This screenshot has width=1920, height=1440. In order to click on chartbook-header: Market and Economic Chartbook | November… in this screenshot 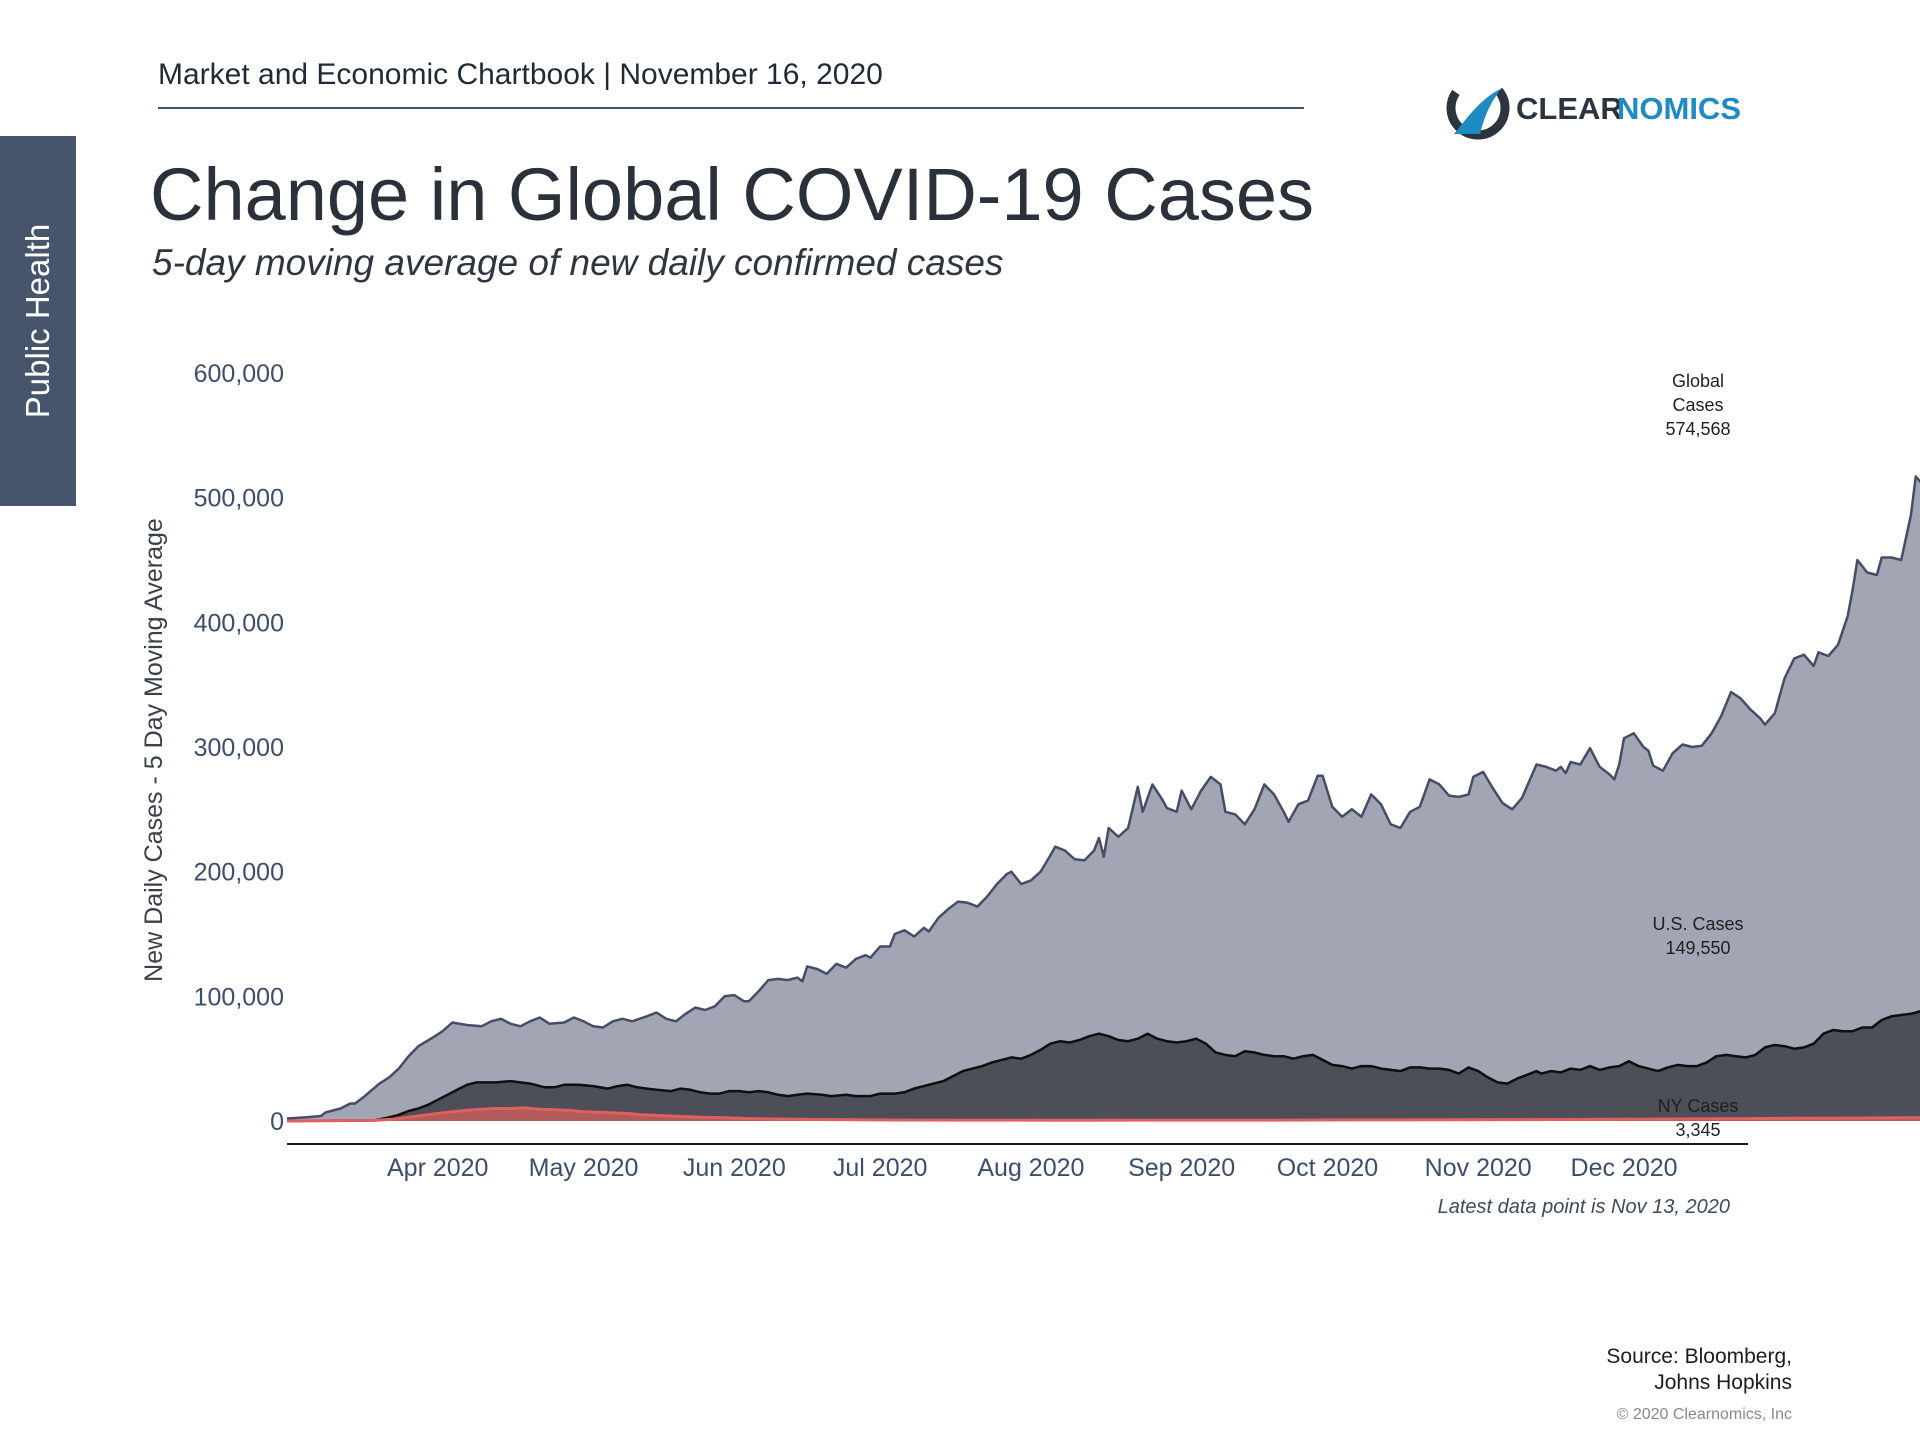, I will do `click(520, 74)`.